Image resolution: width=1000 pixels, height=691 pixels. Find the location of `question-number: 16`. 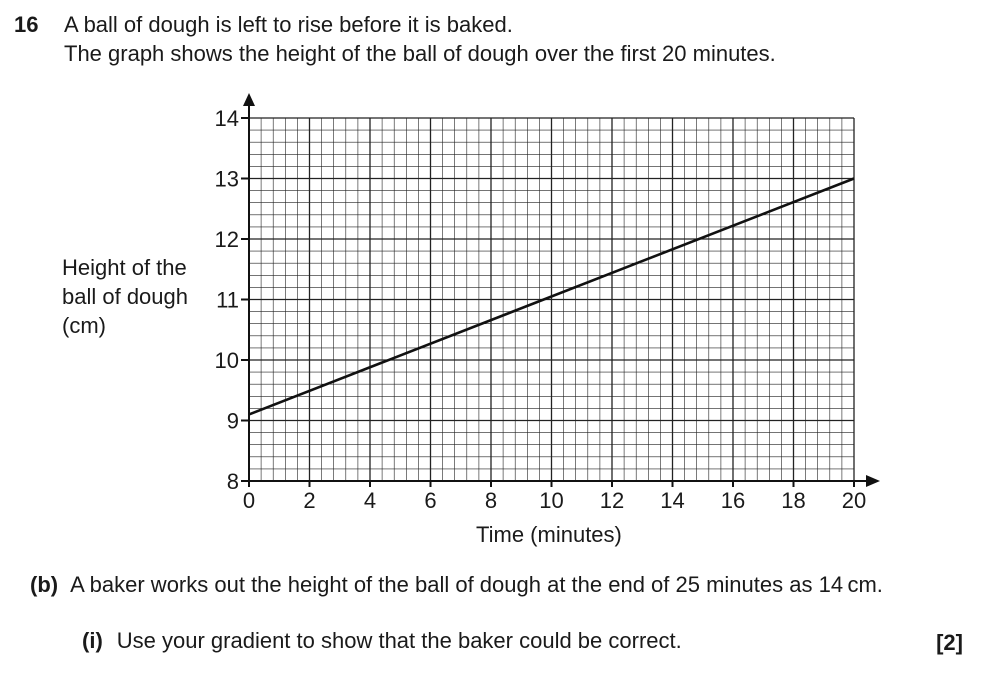

question-number: 16 is located at coordinates (26, 24).